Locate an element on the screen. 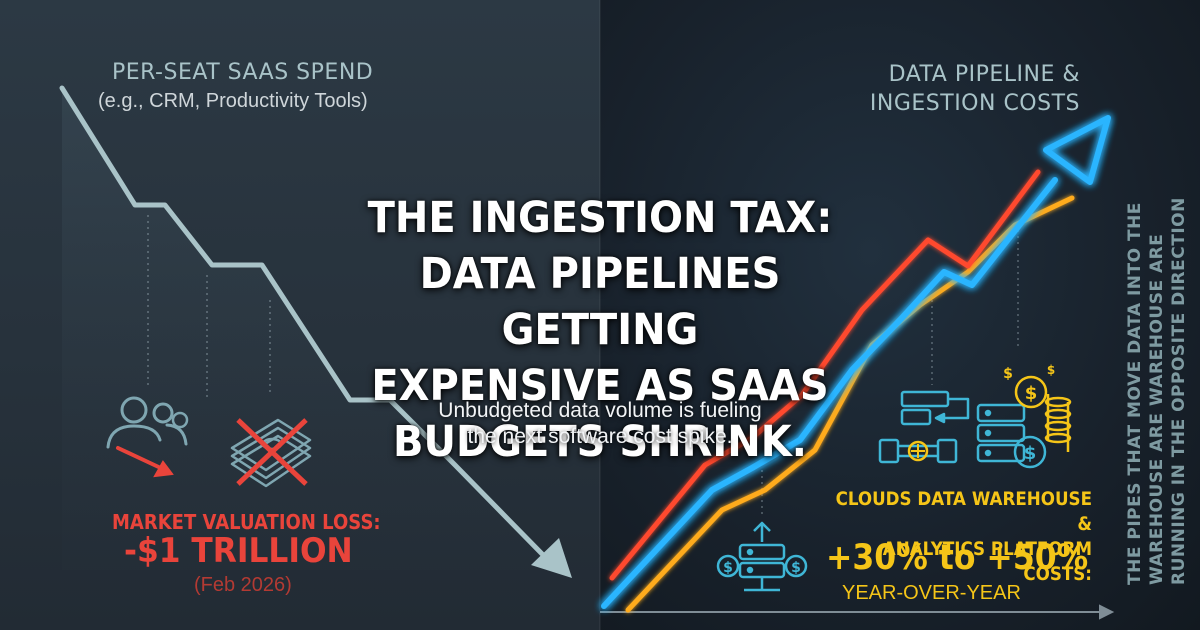 This screenshot has height=630, width=1200. server-dollar-icon is located at coordinates (762, 556).